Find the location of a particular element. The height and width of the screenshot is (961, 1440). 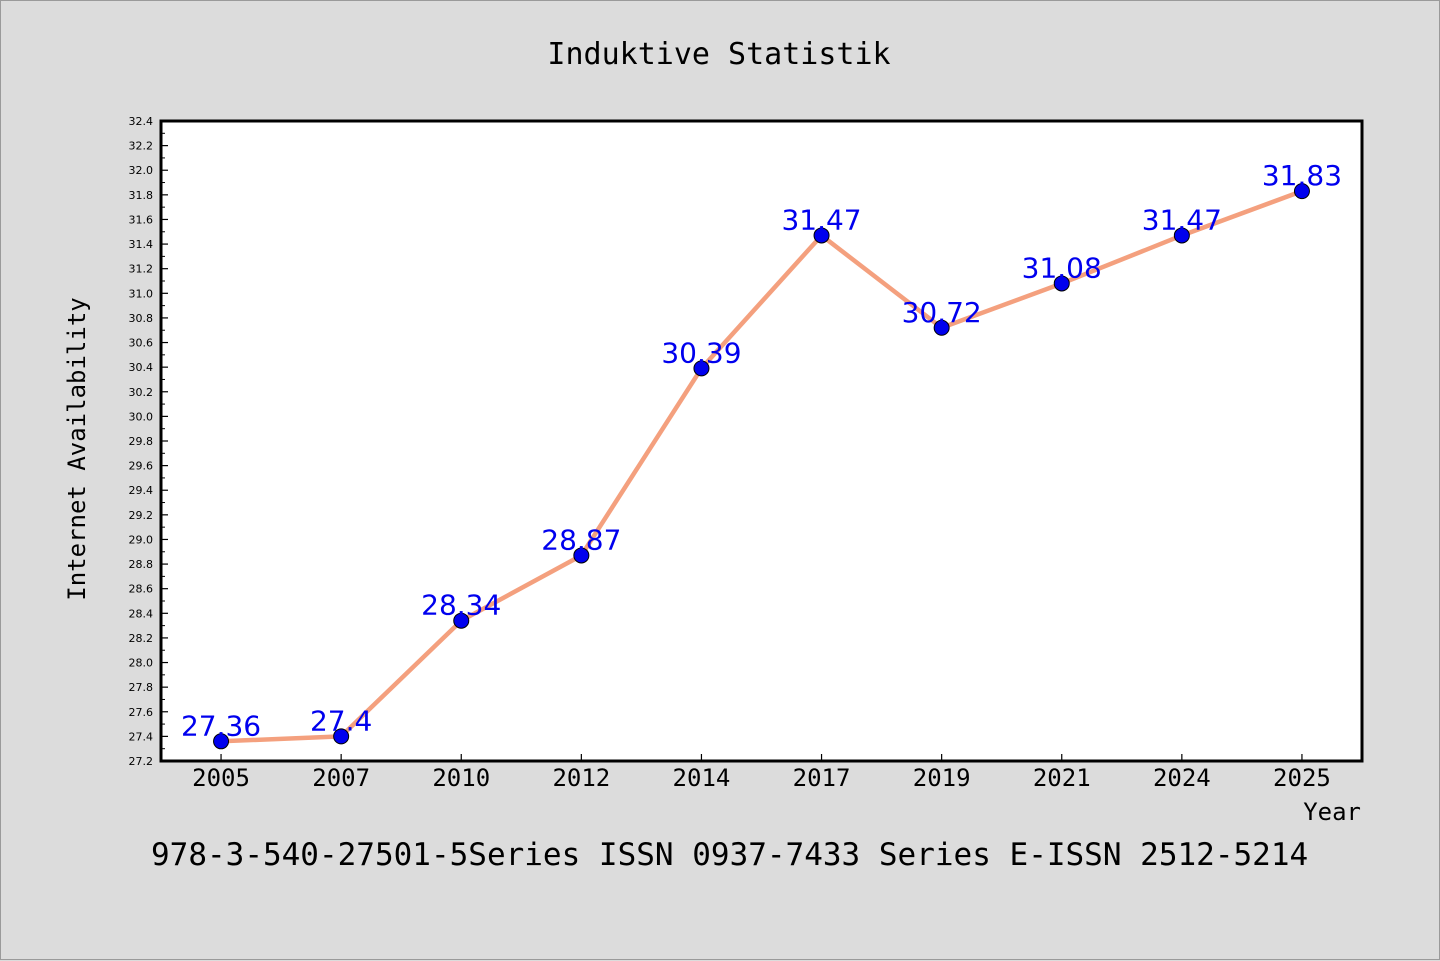

y-tick-label: 32.0 is located at coordinates (141, 170).